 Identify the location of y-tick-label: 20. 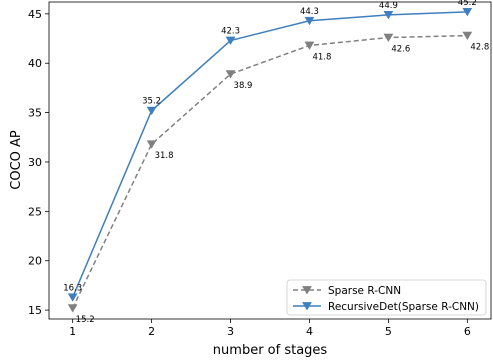
(35, 261).